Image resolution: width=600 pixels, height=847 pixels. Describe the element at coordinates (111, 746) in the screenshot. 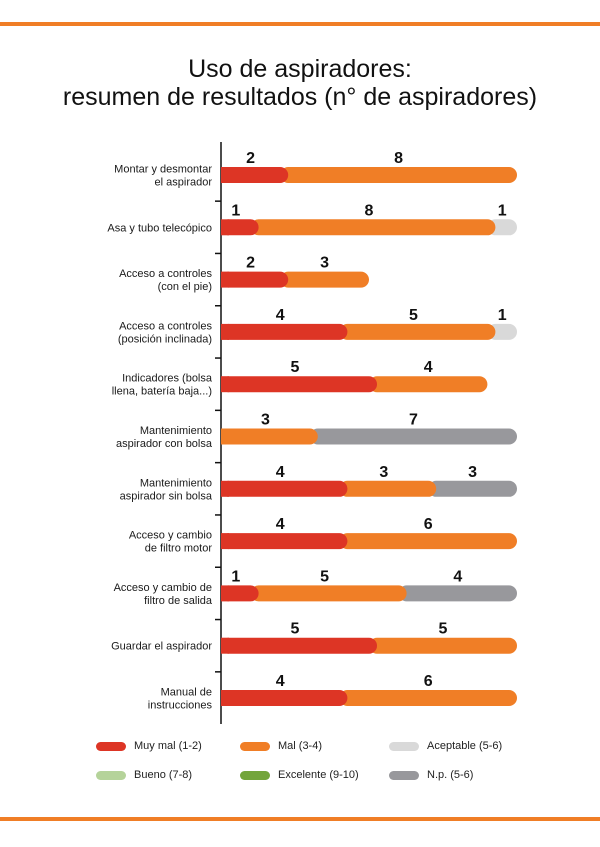

I see `legend-swatch-muy-mal` at that location.